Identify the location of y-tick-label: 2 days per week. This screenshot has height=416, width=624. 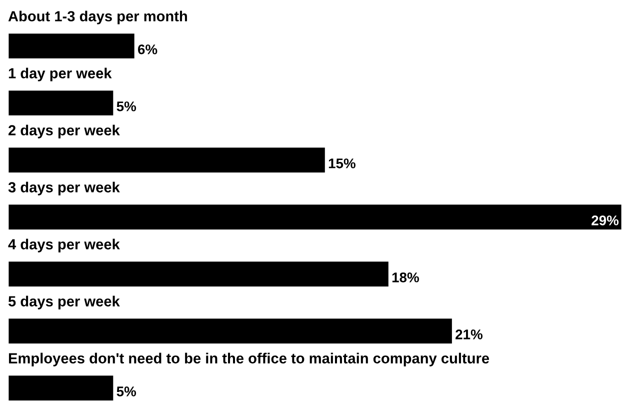
(64, 131).